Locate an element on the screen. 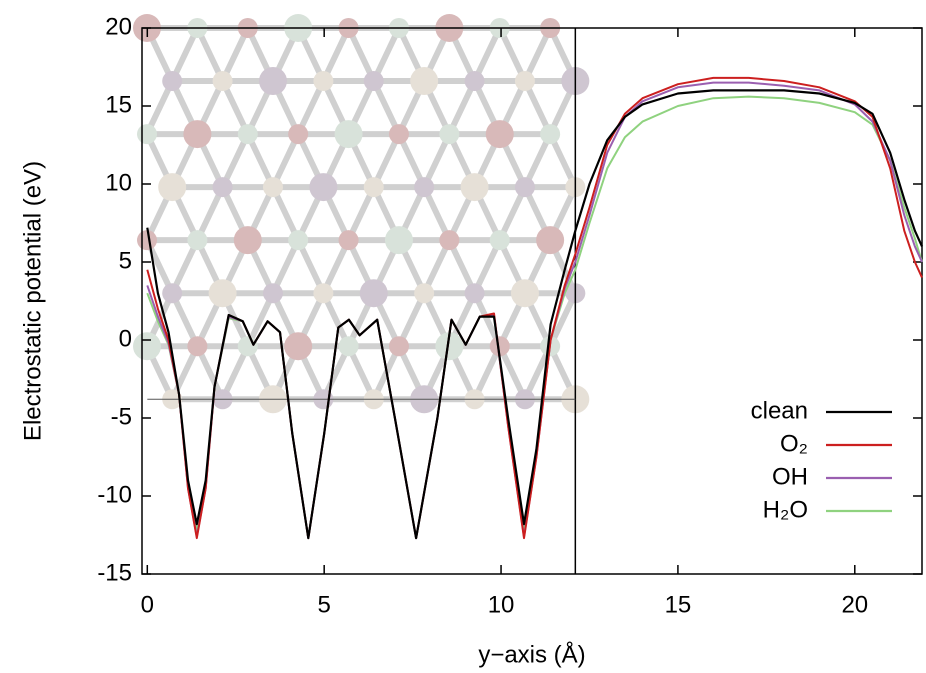  y-tick-label: 10 is located at coordinates (118, 182).